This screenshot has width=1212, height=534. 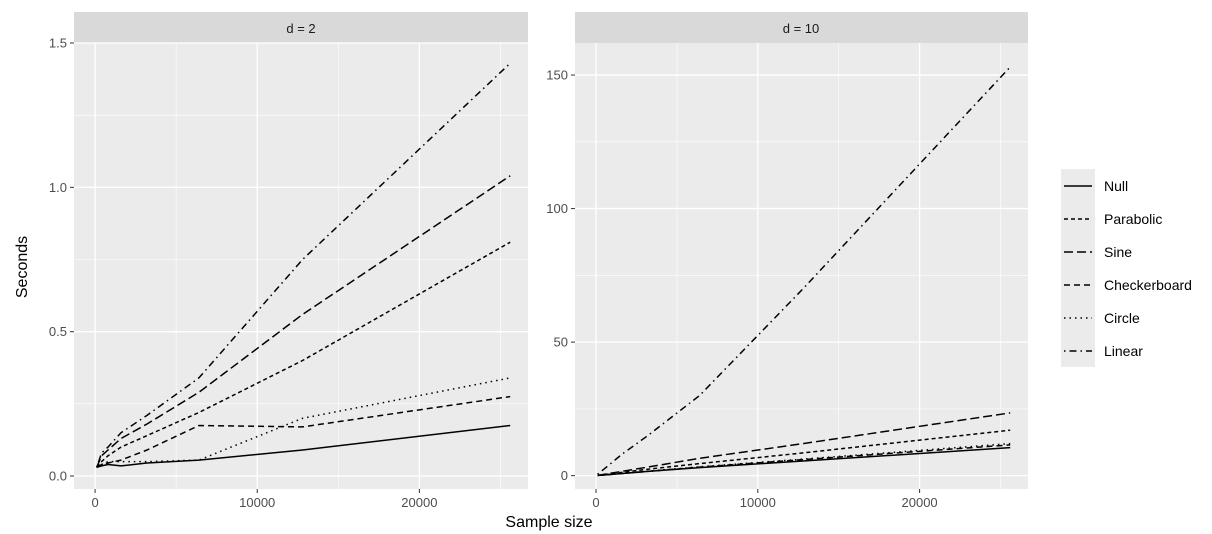 I want to click on y-axis: 0.0 0.5 1.0 1.5, so click(x=61, y=260).